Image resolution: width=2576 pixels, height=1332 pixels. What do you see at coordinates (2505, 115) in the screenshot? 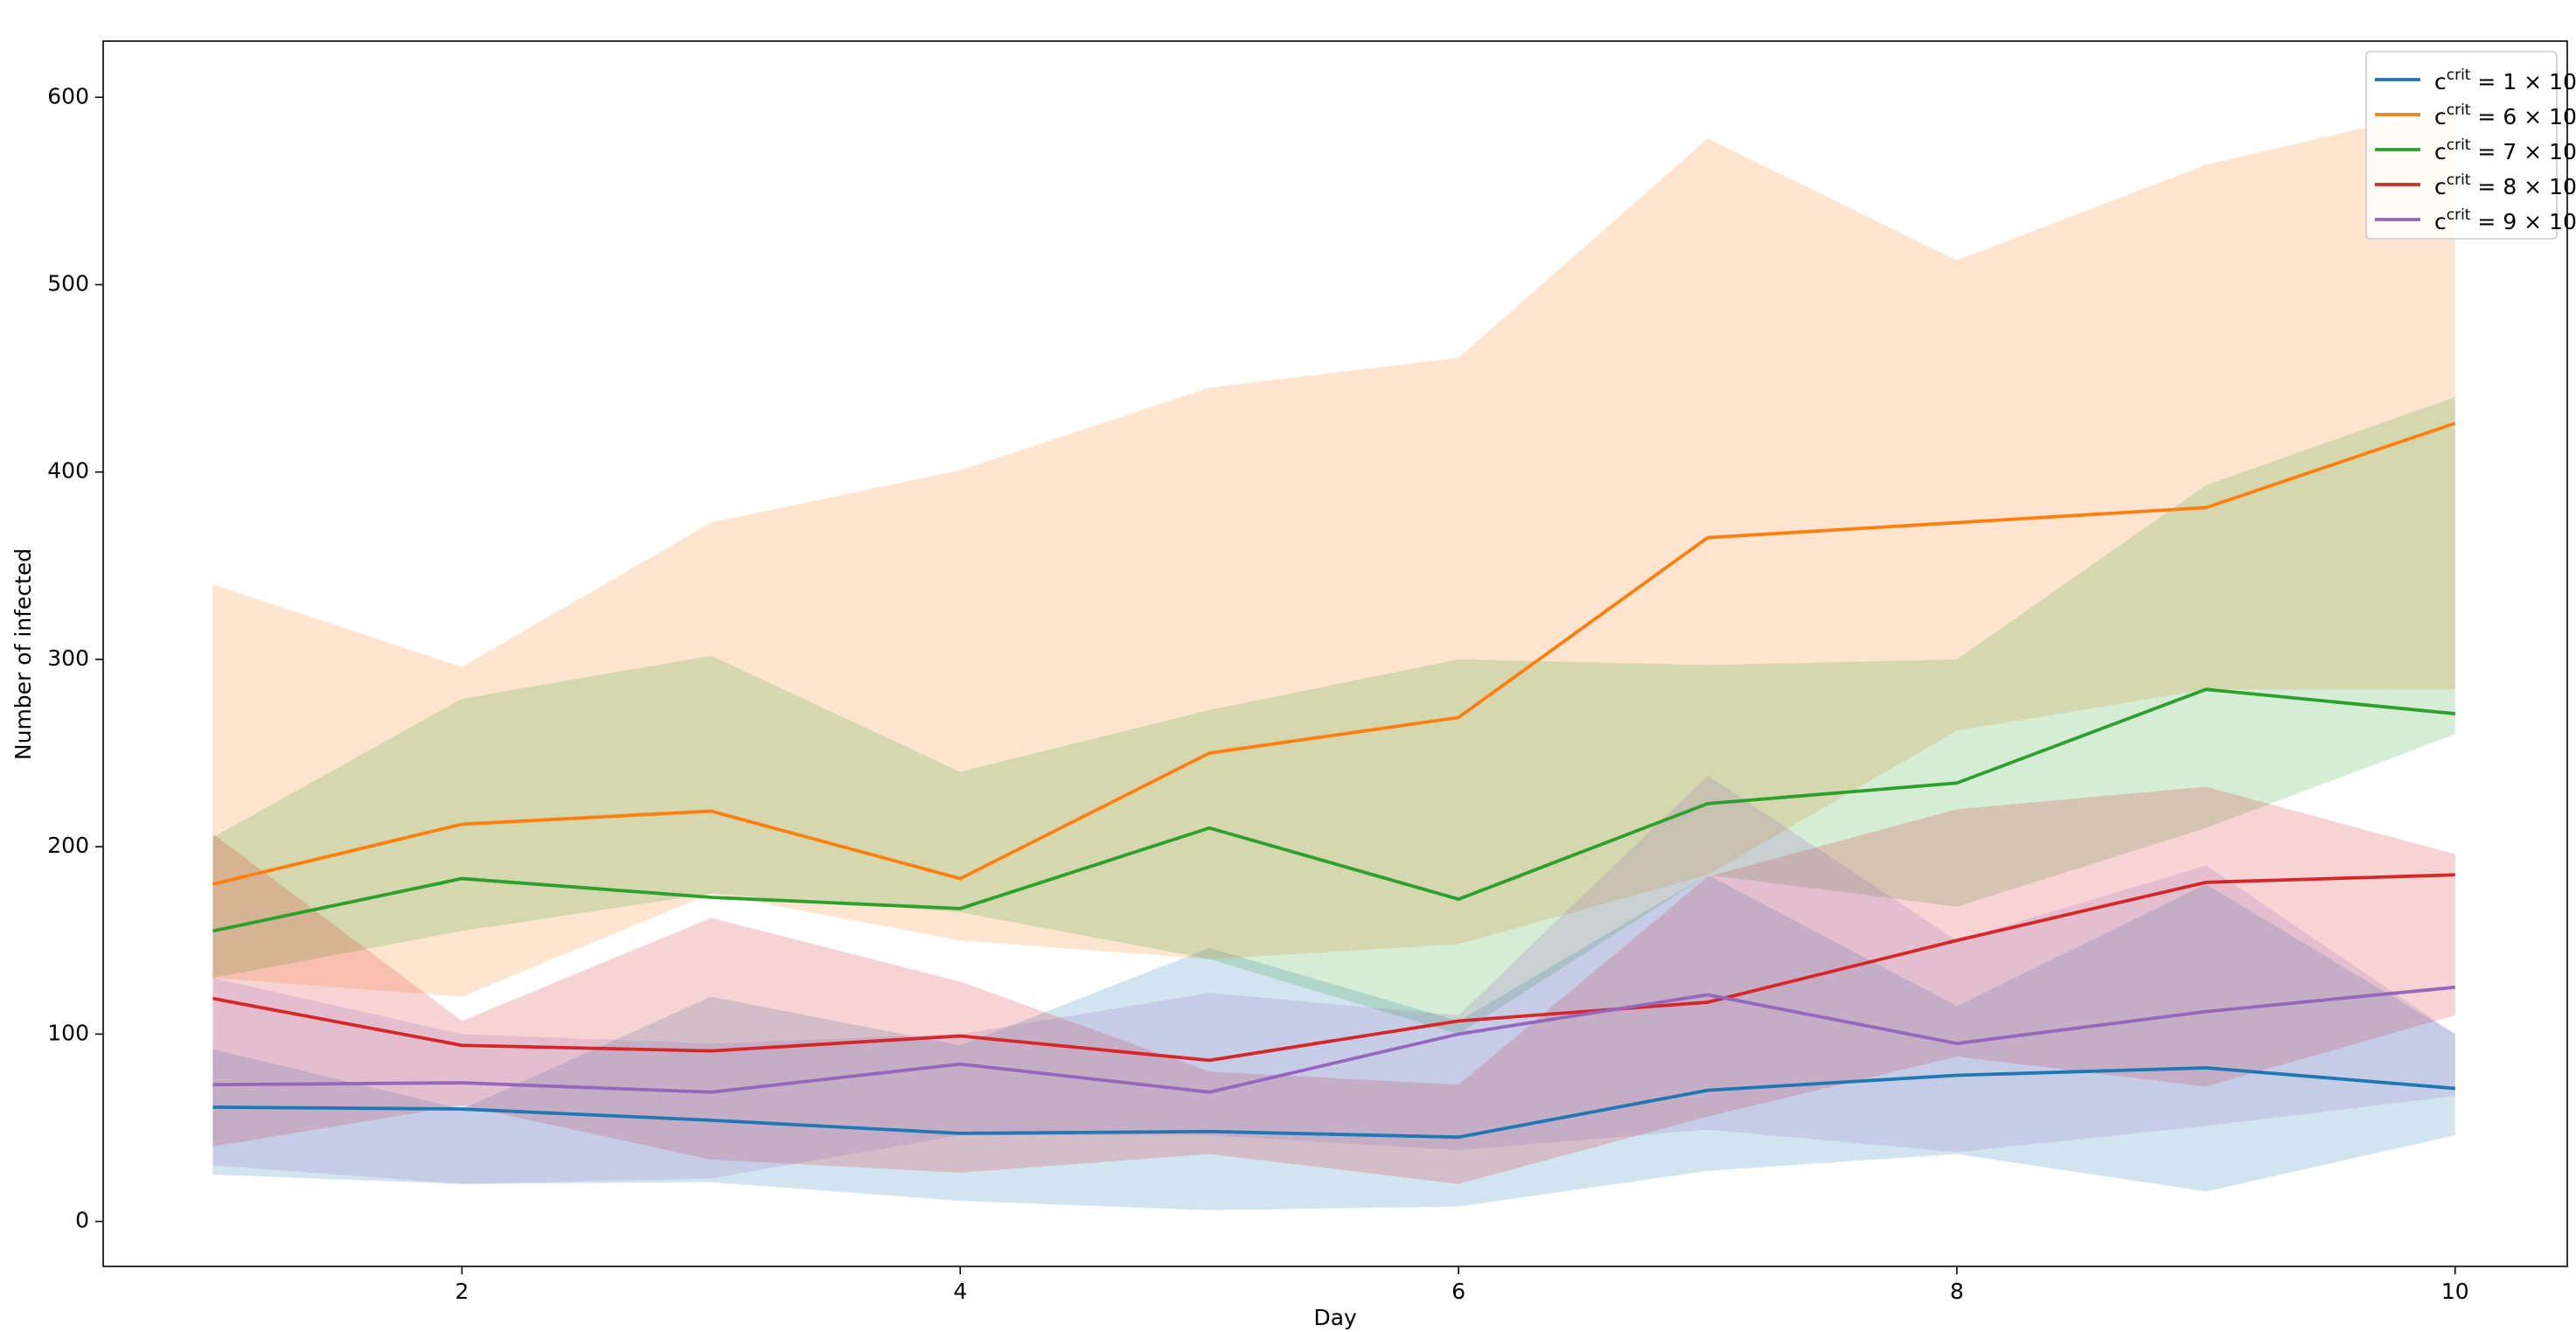
I see `legend-label: ccrit = 6 × 1012` at bounding box center [2505, 115].